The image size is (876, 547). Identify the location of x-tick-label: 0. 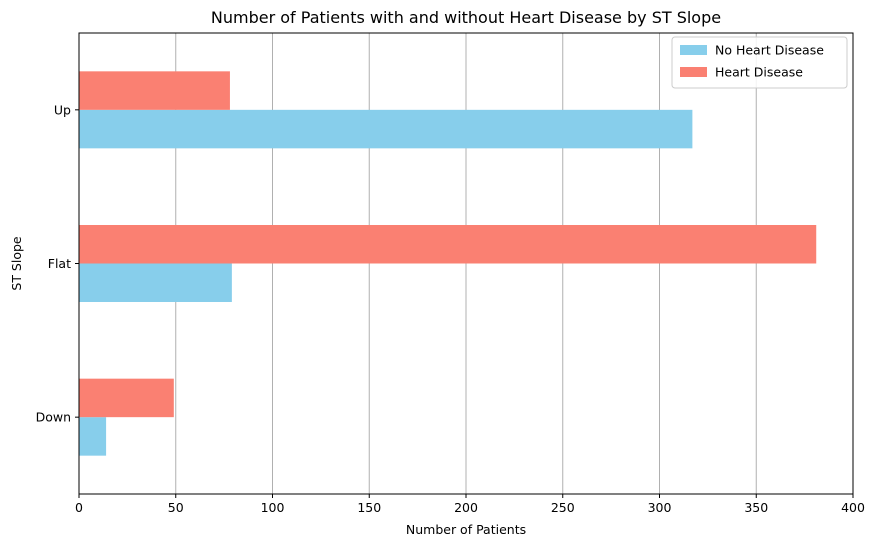
(79, 507).